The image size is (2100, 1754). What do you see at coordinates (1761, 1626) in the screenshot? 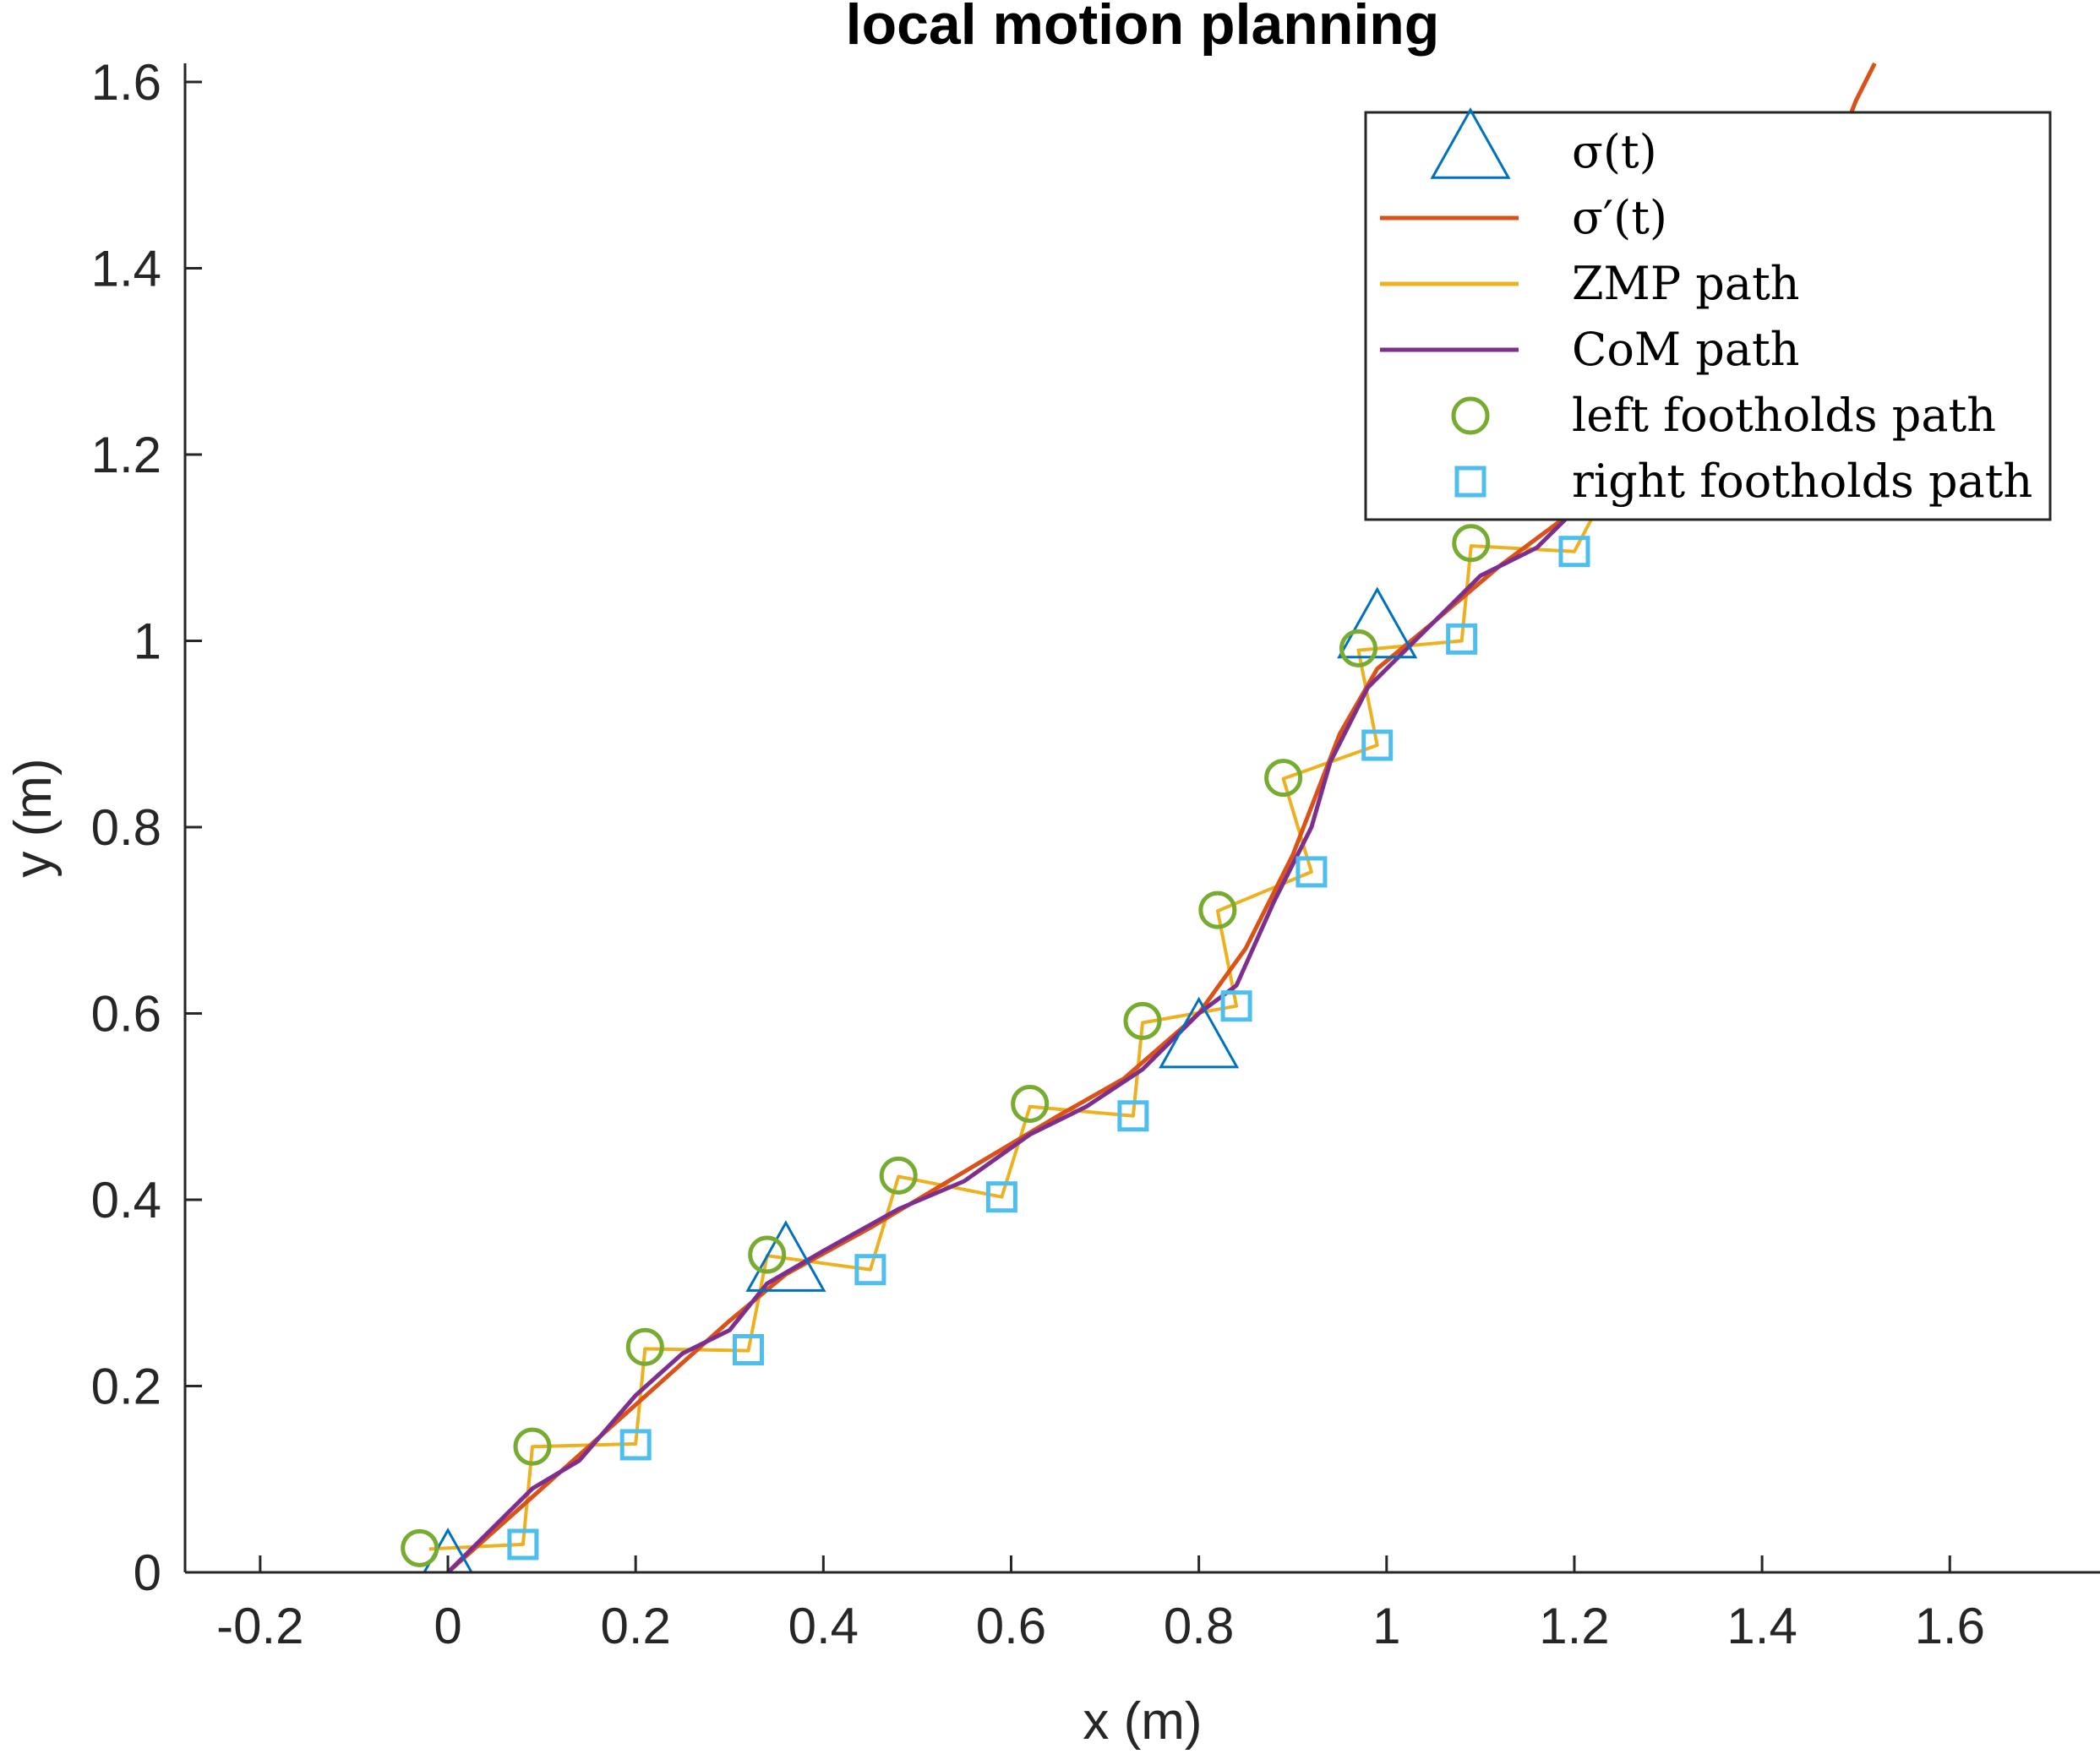
I see `x-tick-label: 1.4` at bounding box center [1761, 1626].